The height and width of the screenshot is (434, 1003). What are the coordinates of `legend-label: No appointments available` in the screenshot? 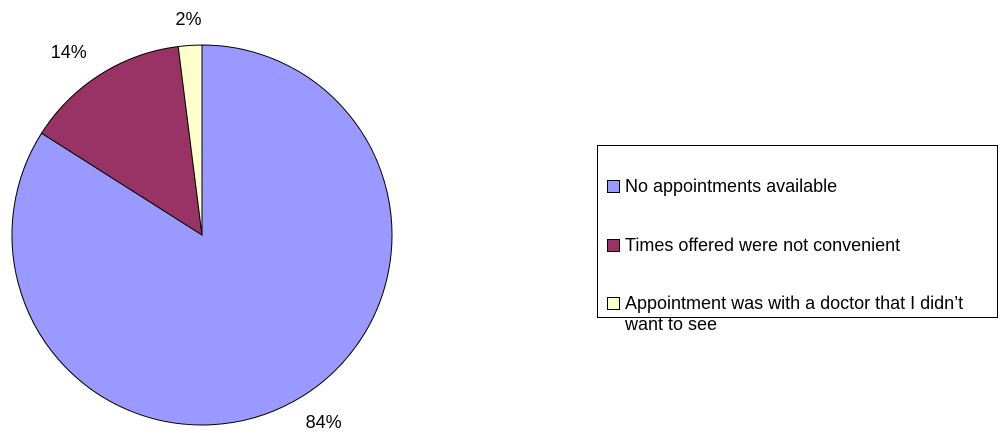 It's located at (731, 186).